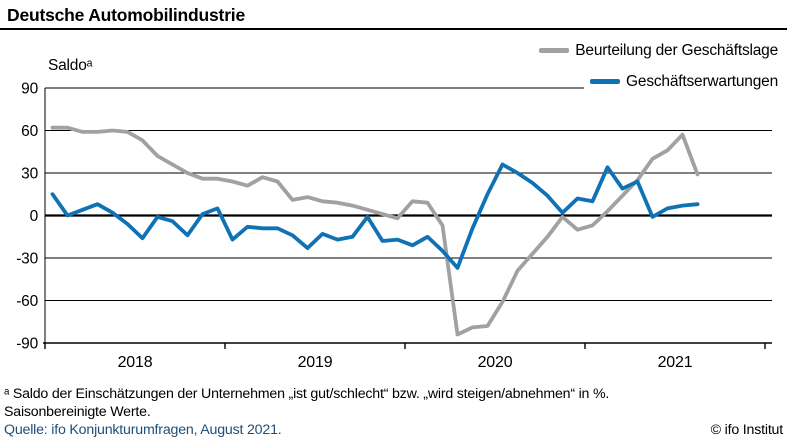 The width and height of the screenshot is (787, 443). I want to click on x-year-label-2019: 2019, so click(315, 362).